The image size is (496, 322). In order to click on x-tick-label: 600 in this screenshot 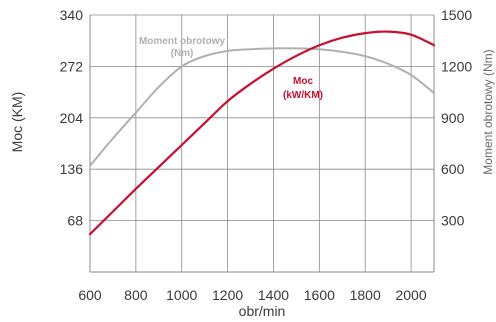, I will do `click(90, 295)`.